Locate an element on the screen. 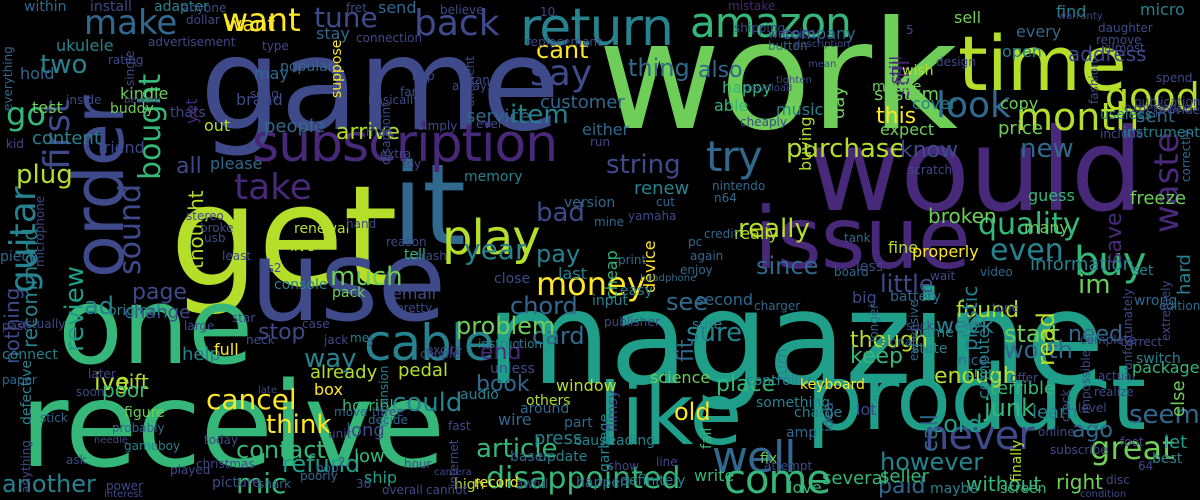 The height and width of the screenshot is (500, 1200). word-overall: overall is located at coordinates (402, 490).